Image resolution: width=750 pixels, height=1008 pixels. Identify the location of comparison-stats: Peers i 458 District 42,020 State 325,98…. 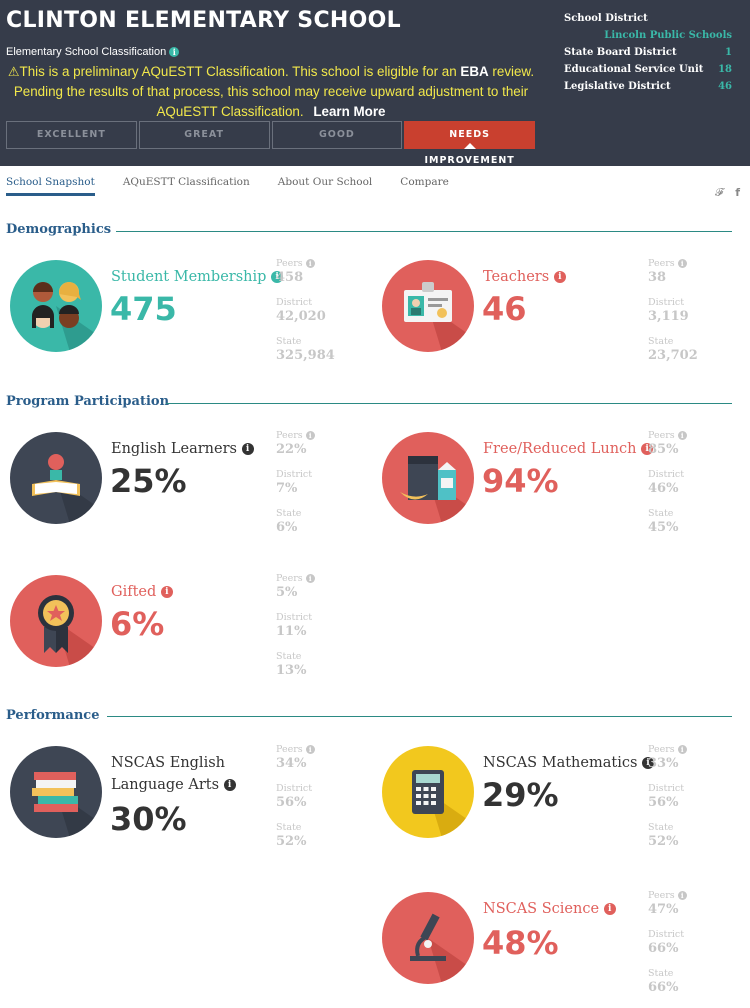
(321, 316).